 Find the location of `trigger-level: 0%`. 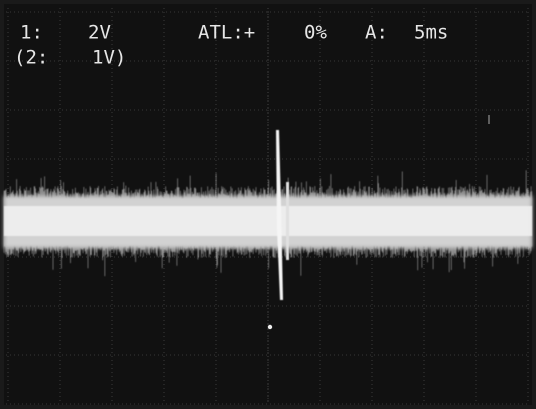

trigger-level: 0% is located at coordinates (315, 33).